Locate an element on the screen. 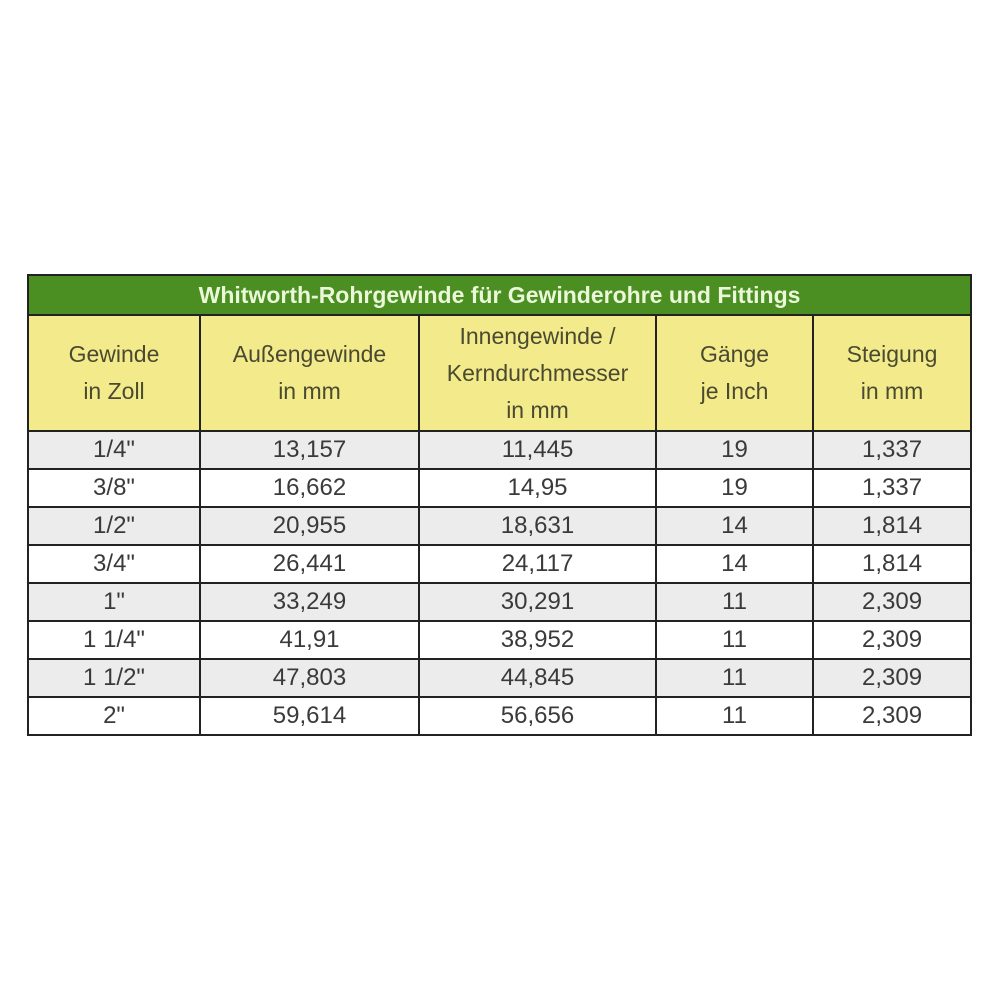 The width and height of the screenshot is (1000, 1000). cell-core-diameter: 11,445 is located at coordinates (537, 450).